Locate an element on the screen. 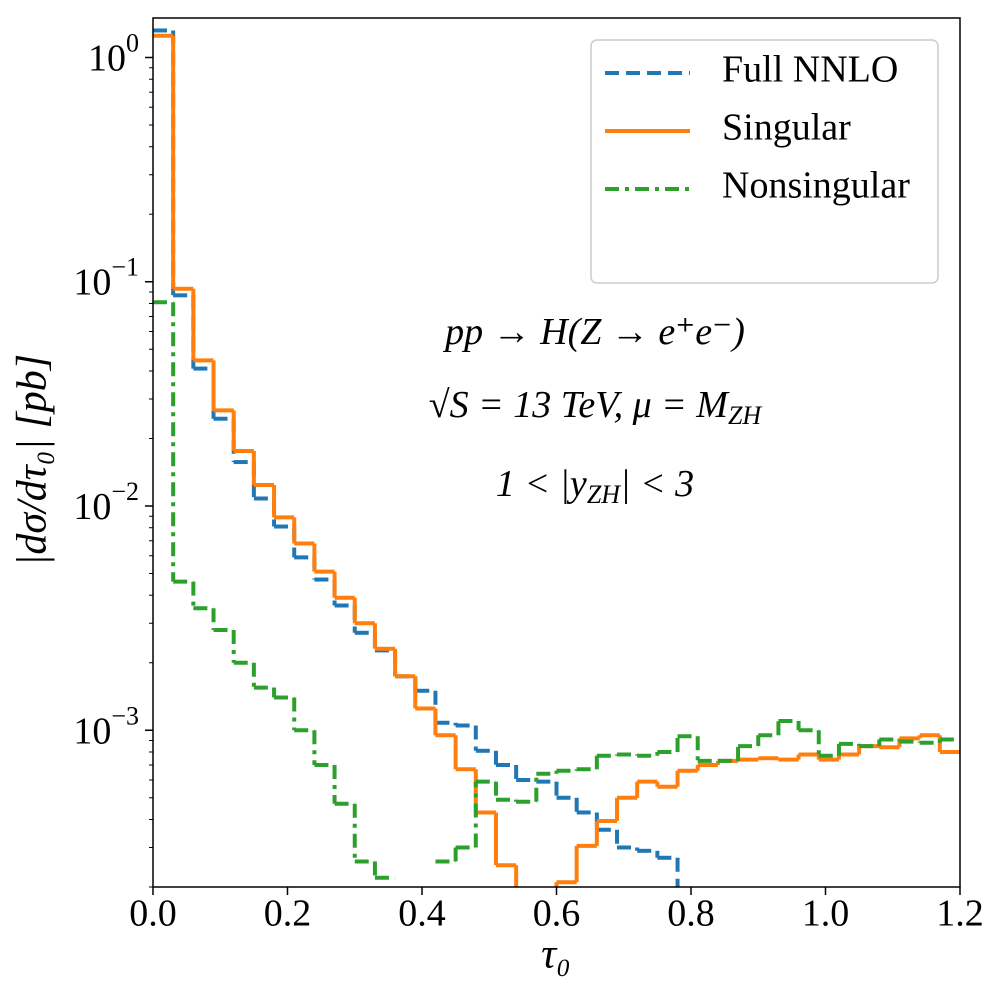 This screenshot has height=1000, width=1000. annotation-part: pp → H(Z → e⁺e⁻) is located at coordinates (593, 332).